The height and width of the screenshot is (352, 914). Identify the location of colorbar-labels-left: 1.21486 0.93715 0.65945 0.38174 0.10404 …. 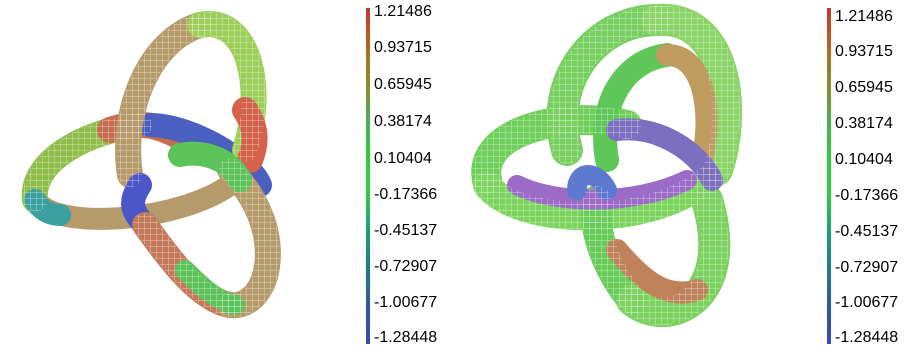
(429, 176).